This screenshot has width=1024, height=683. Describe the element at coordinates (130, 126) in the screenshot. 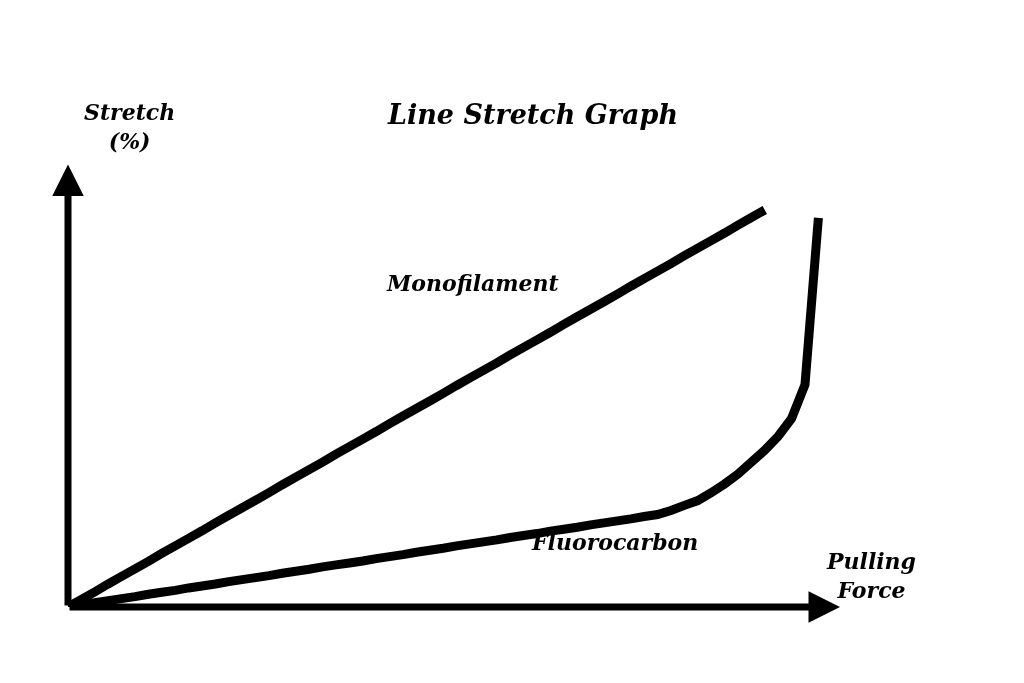

I see `y-axis-title: Stretch (%)` at that location.